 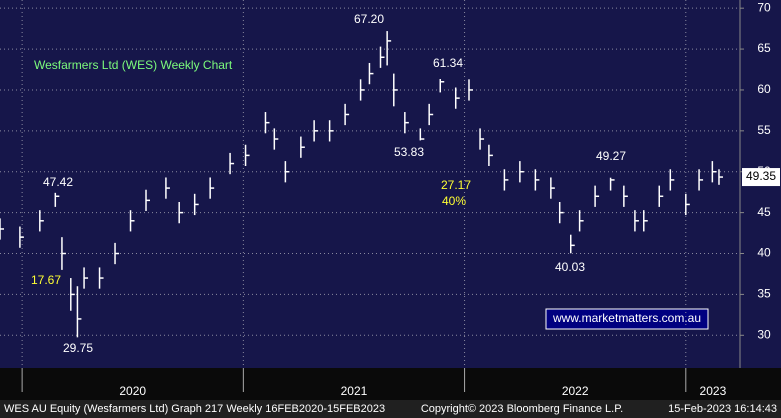 I want to click on chart-title: Wesfarmers Ltd (WES) Weekly Chart, so click(x=133, y=65).